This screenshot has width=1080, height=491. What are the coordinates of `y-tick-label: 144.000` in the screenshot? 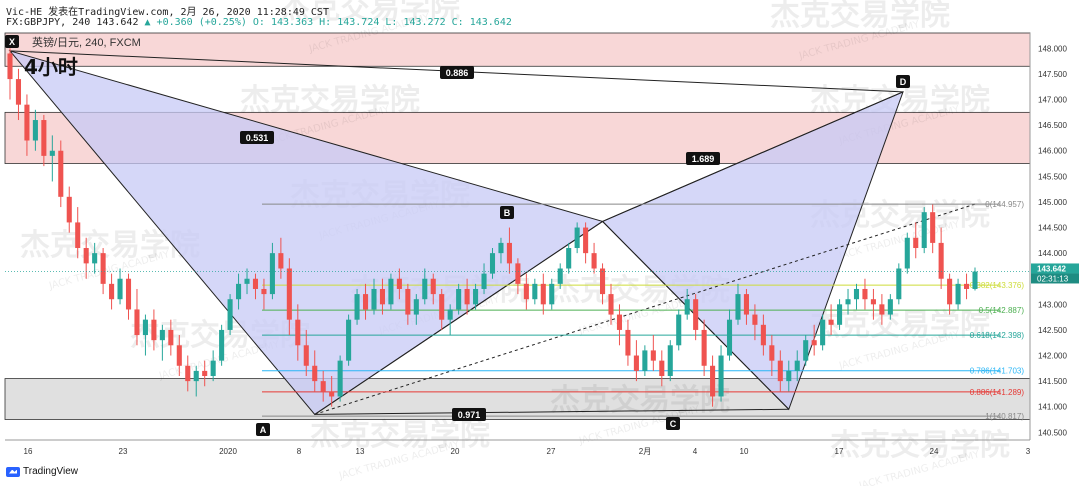 It's located at (1052, 253).